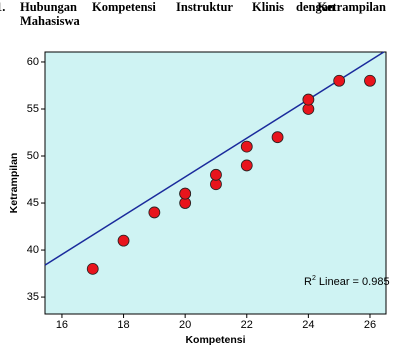 The width and height of the screenshot is (394, 354). Describe the element at coordinates (14, 183) in the screenshot. I see `y-axis-title: Ketrampilan` at that location.